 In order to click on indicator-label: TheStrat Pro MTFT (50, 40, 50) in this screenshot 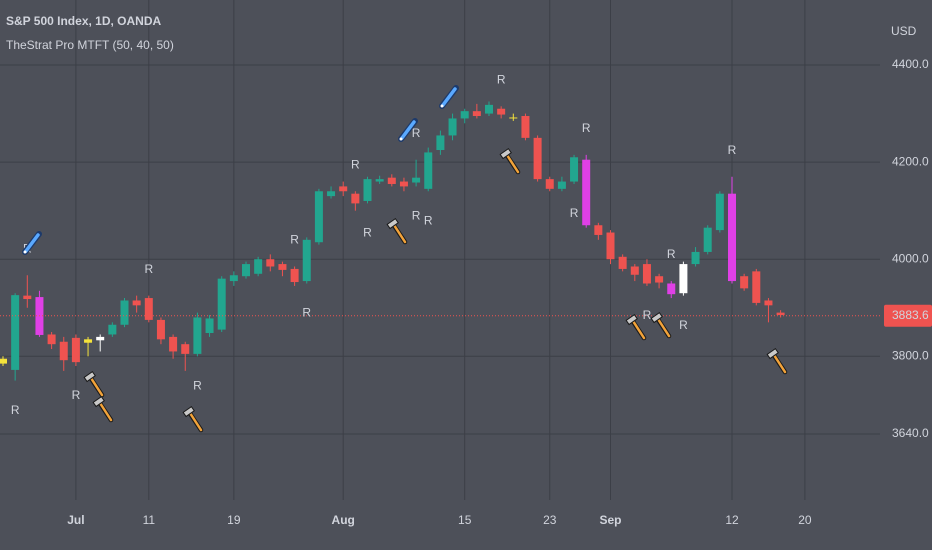, I will do `click(90, 45)`.